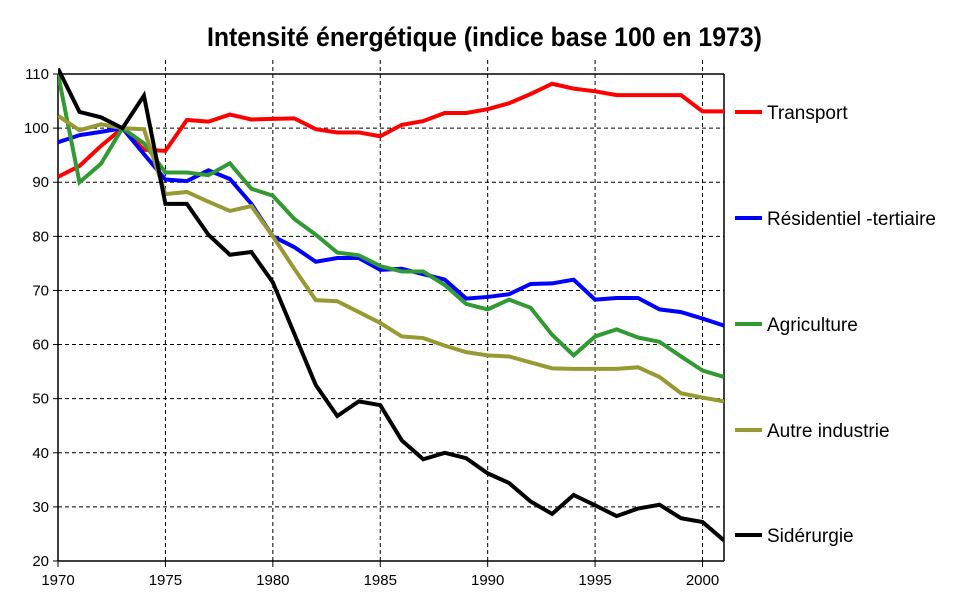 The image size is (969, 603). I want to click on y-tick-label: 90, so click(40, 182).